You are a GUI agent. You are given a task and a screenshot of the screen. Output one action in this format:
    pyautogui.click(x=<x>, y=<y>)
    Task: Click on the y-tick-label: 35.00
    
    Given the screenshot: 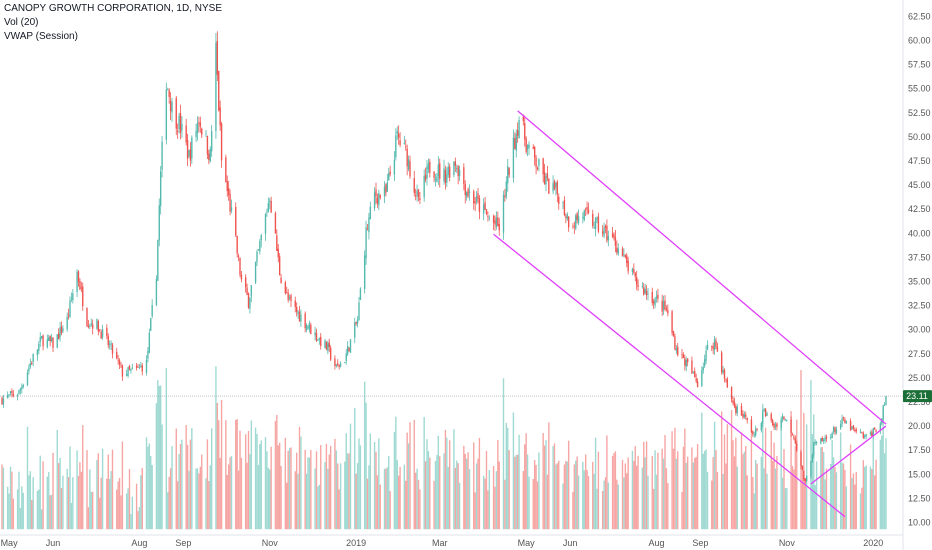 What is the action you would take?
    pyautogui.click(x=919, y=281)
    